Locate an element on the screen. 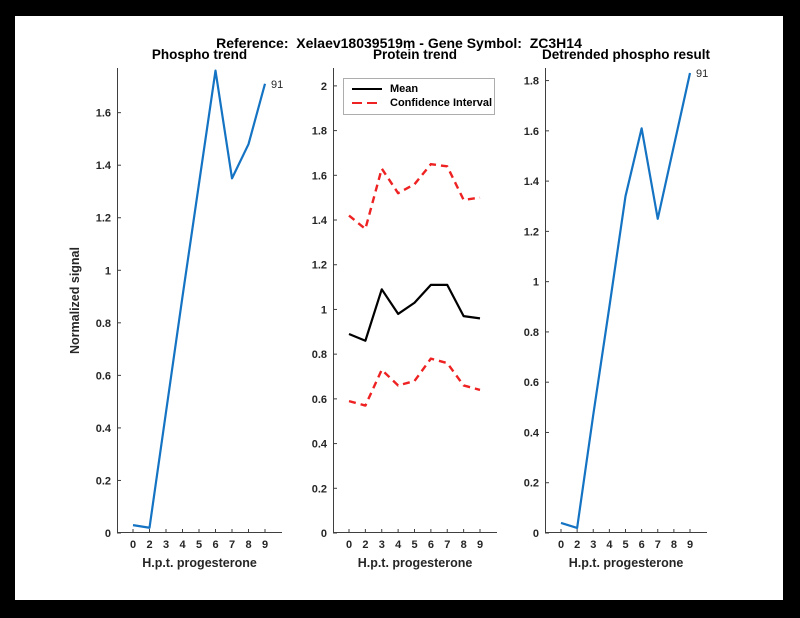 Image resolution: width=800 pixels, height=618 pixels. legend-entry-mean: Mean is located at coordinates (420, 89).